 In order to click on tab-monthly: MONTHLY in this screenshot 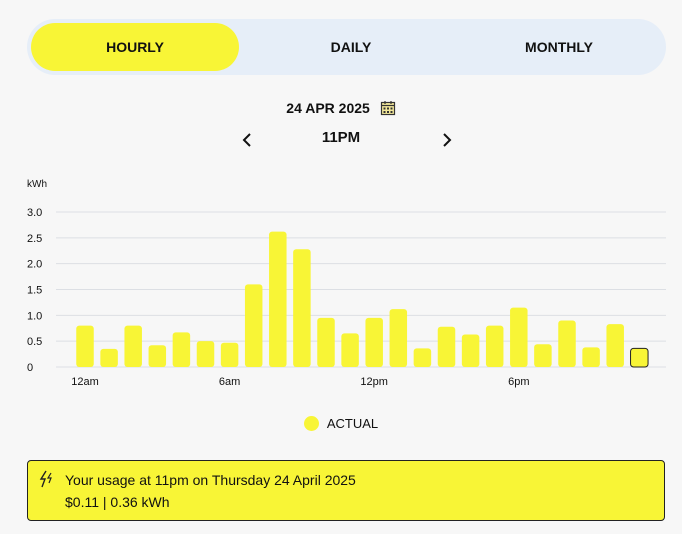, I will do `click(559, 47)`.